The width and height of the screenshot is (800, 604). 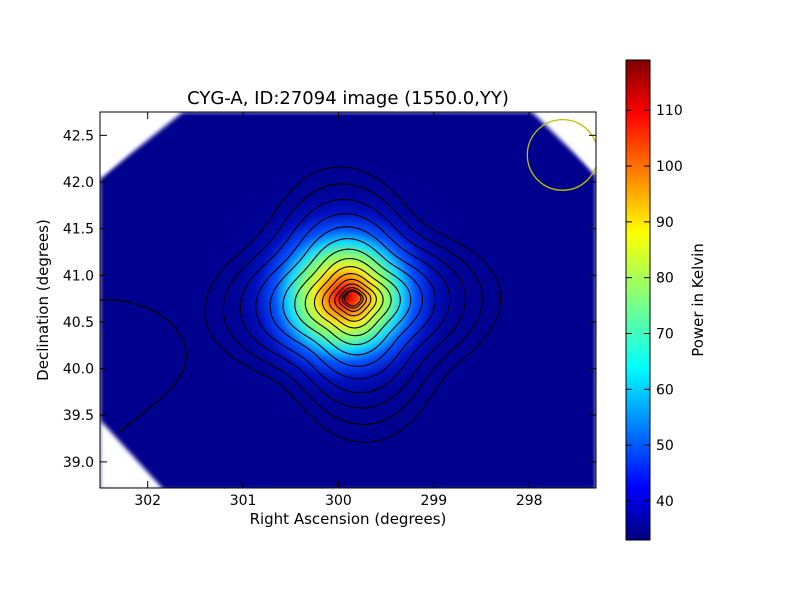 I want to click on colorbar-tick-label: 60, so click(x=665, y=390).